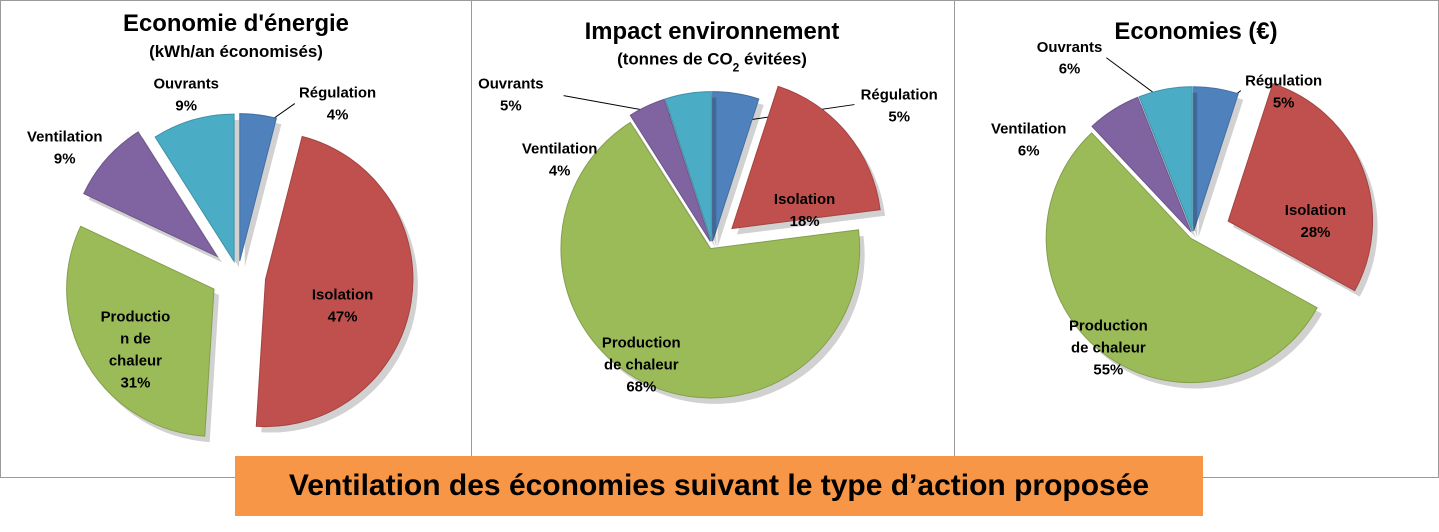 This screenshot has height=532, width=1439. Describe the element at coordinates (1133, 77) in the screenshot. I see `leader-line` at that location.